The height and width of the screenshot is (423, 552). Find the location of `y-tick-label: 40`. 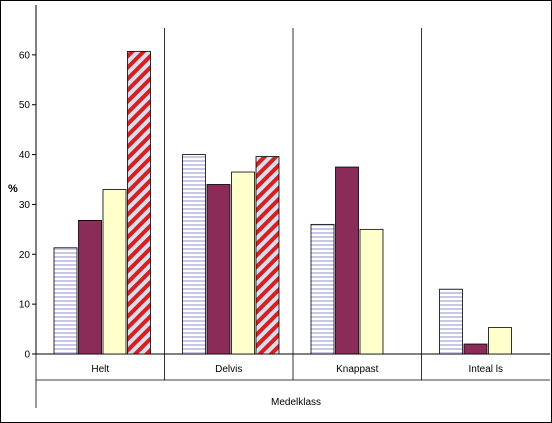

y-tick-label: 40 is located at coordinates (25, 155).